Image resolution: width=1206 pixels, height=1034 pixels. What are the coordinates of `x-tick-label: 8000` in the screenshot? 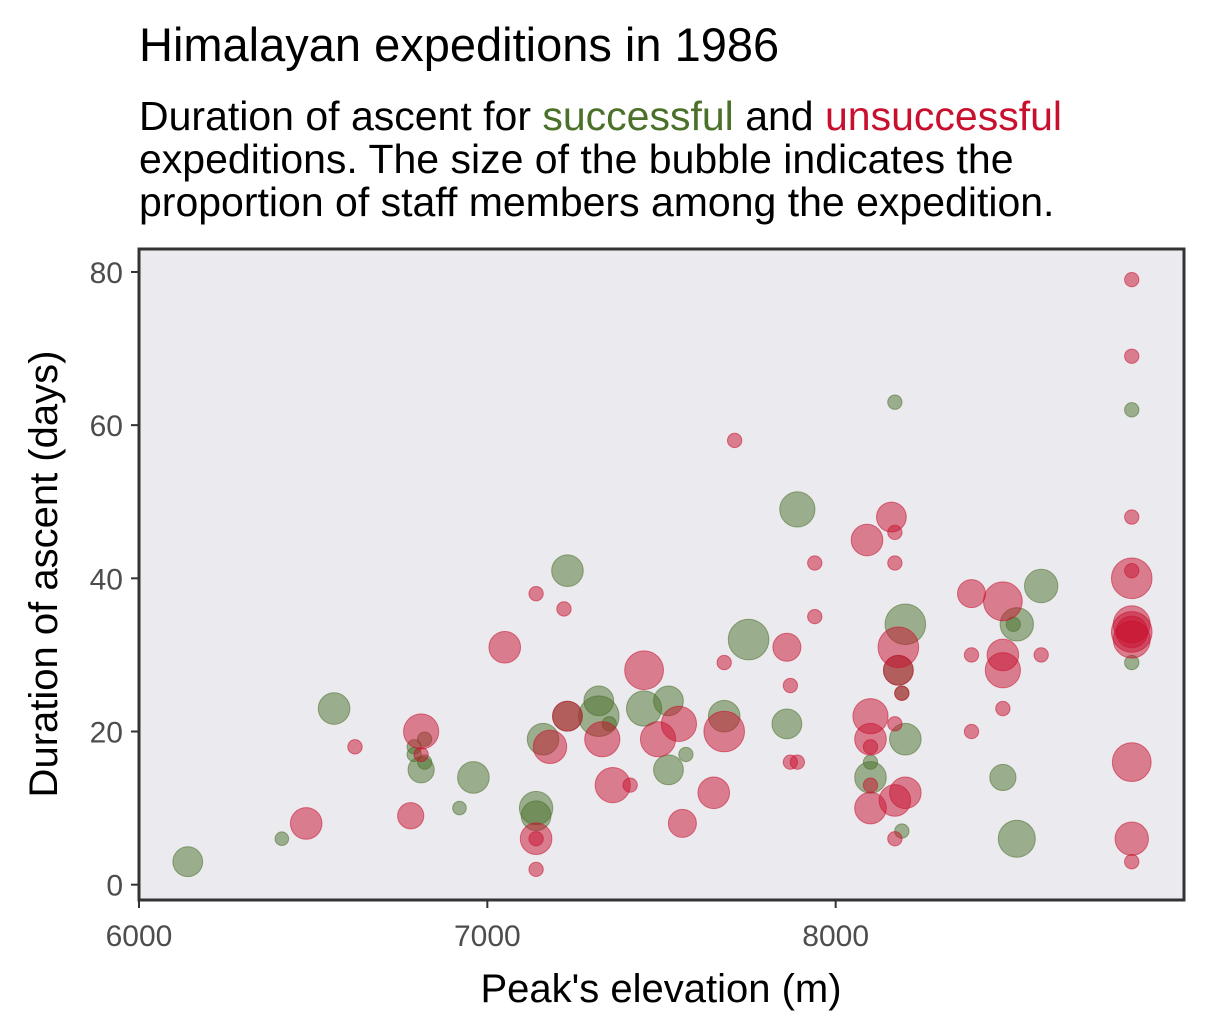 It's located at (835, 936).